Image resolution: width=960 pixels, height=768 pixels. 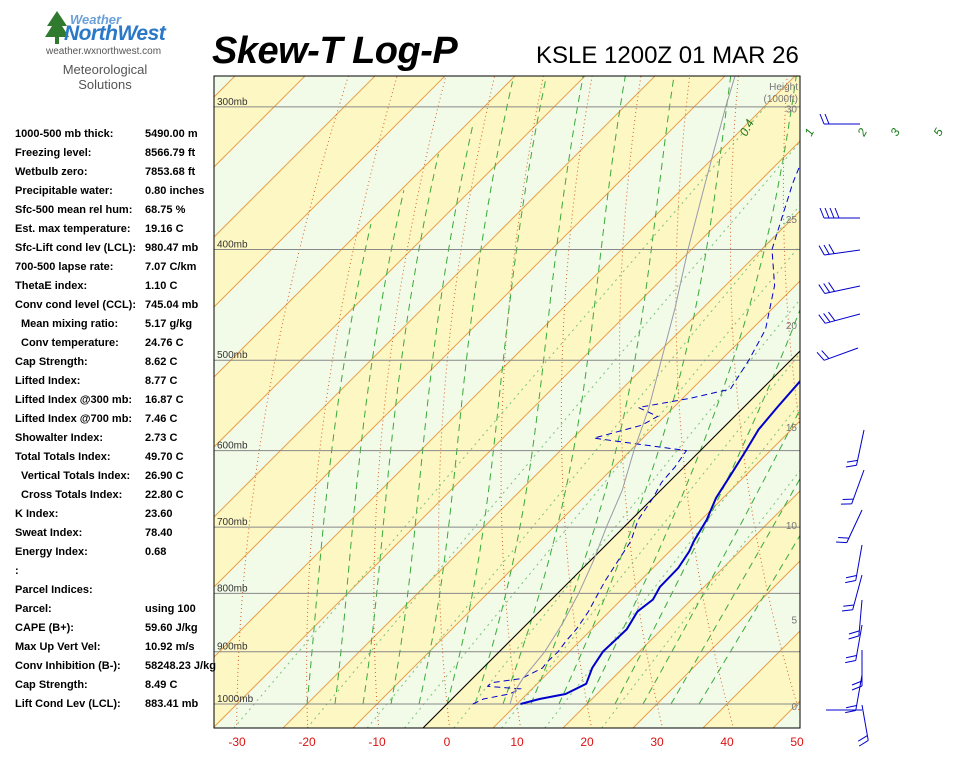 What do you see at coordinates (76, 476) in the screenshot?
I see `index-label: Vertical Totals Index:` at bounding box center [76, 476].